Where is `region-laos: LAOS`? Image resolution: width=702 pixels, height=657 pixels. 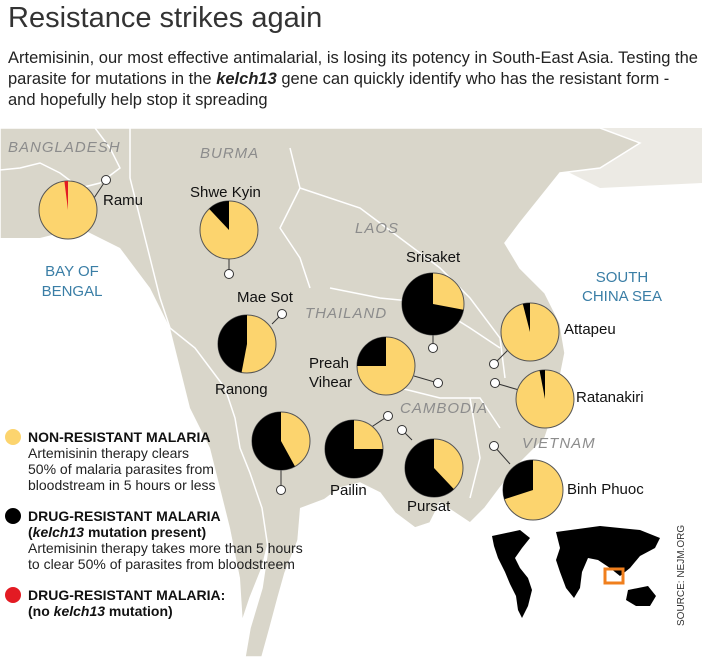 region-laos: LAOS is located at coordinates (377, 228).